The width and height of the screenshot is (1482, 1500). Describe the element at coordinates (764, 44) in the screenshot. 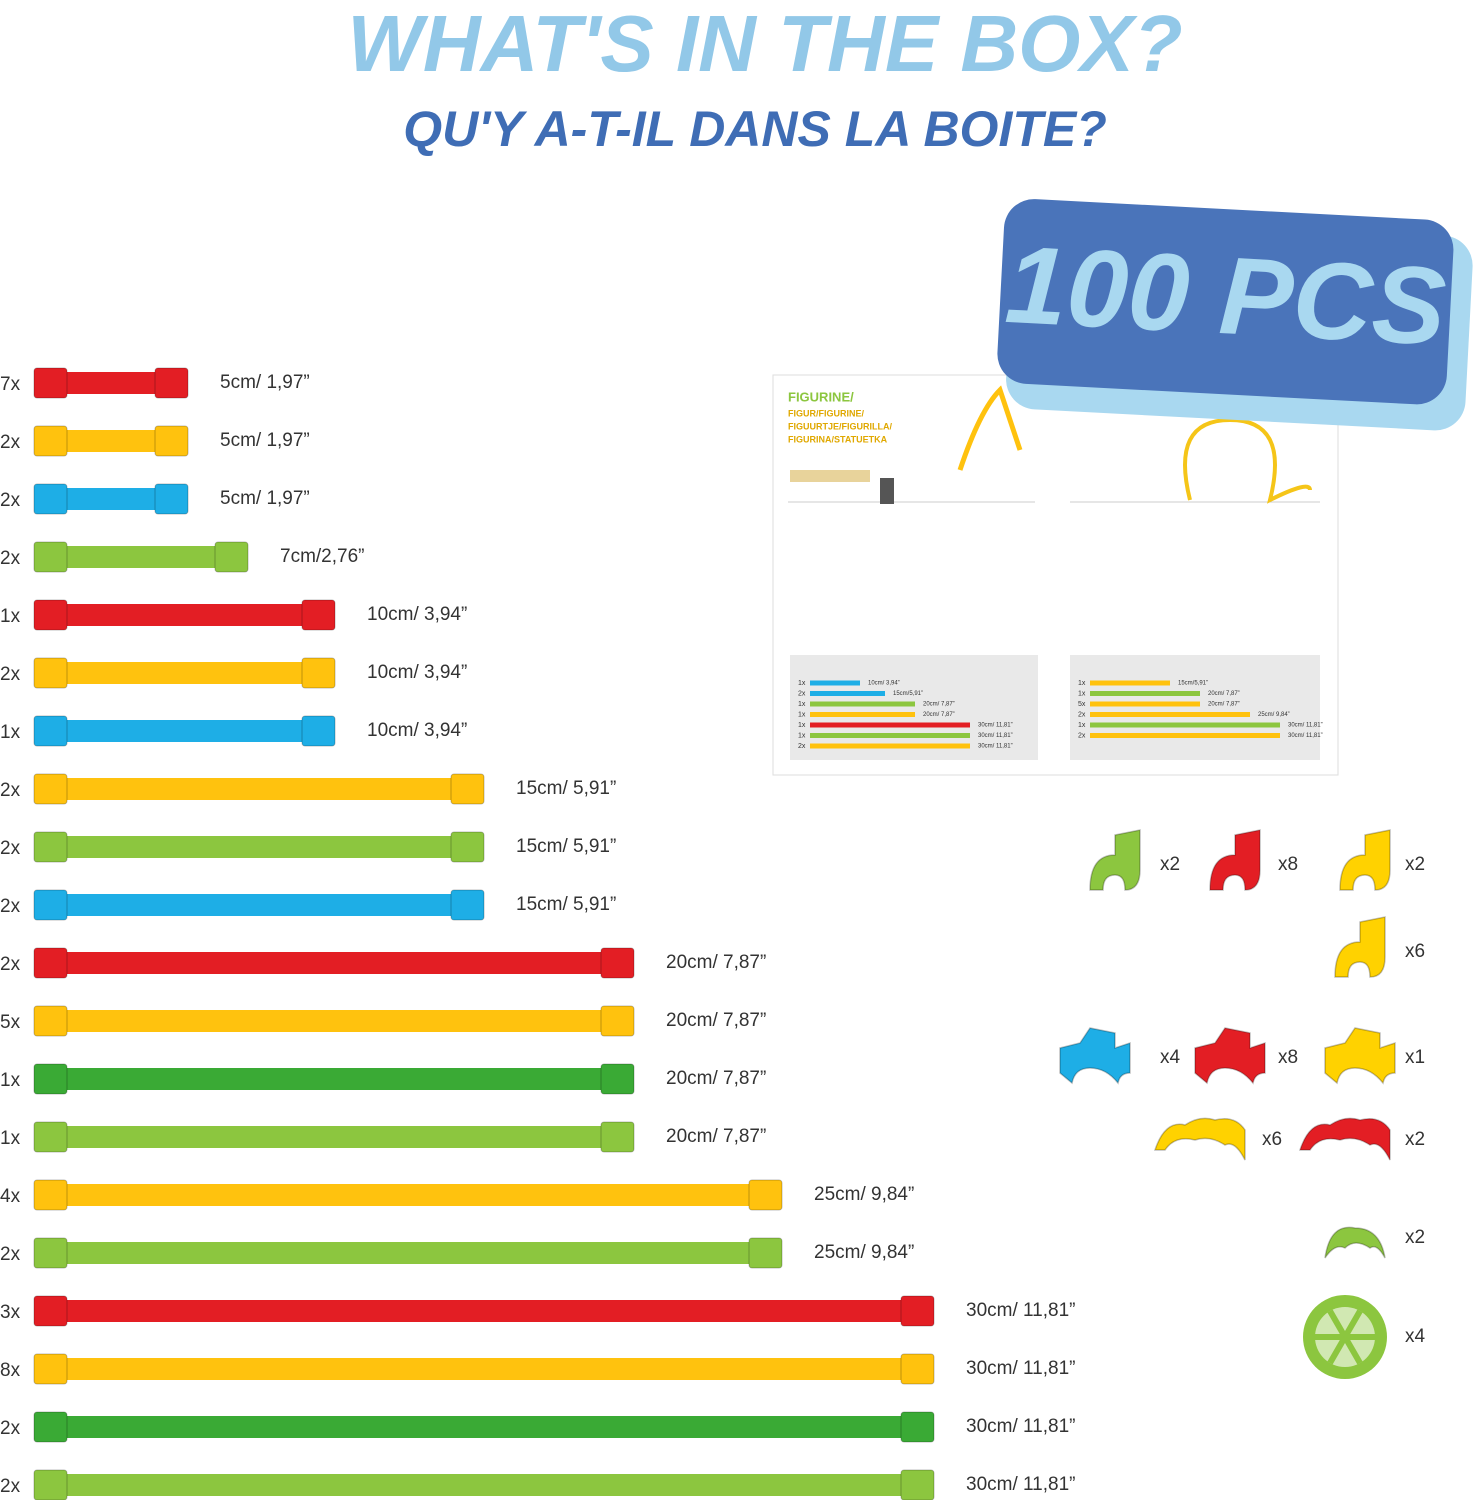

I see `title: WHAT'S IN THE BOX?` at that location.